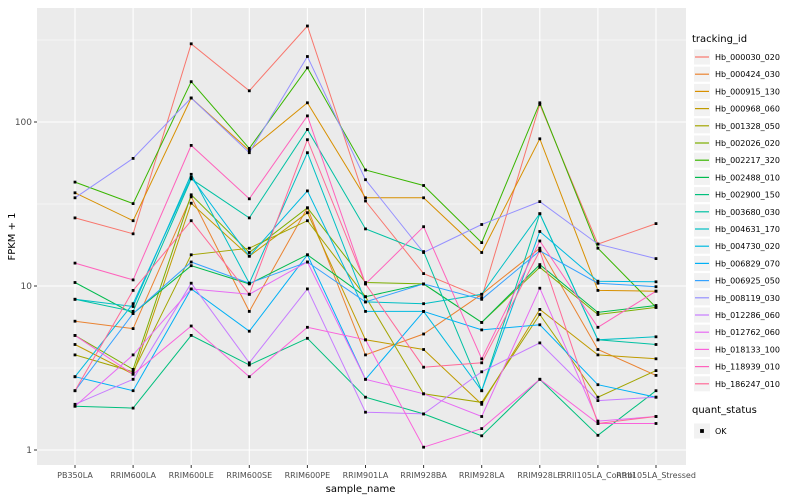 This screenshot has height=500, width=800. Describe the element at coordinates (656, 475) in the screenshot. I see `x-tick-label: RRII105LA_Stressed` at that location.